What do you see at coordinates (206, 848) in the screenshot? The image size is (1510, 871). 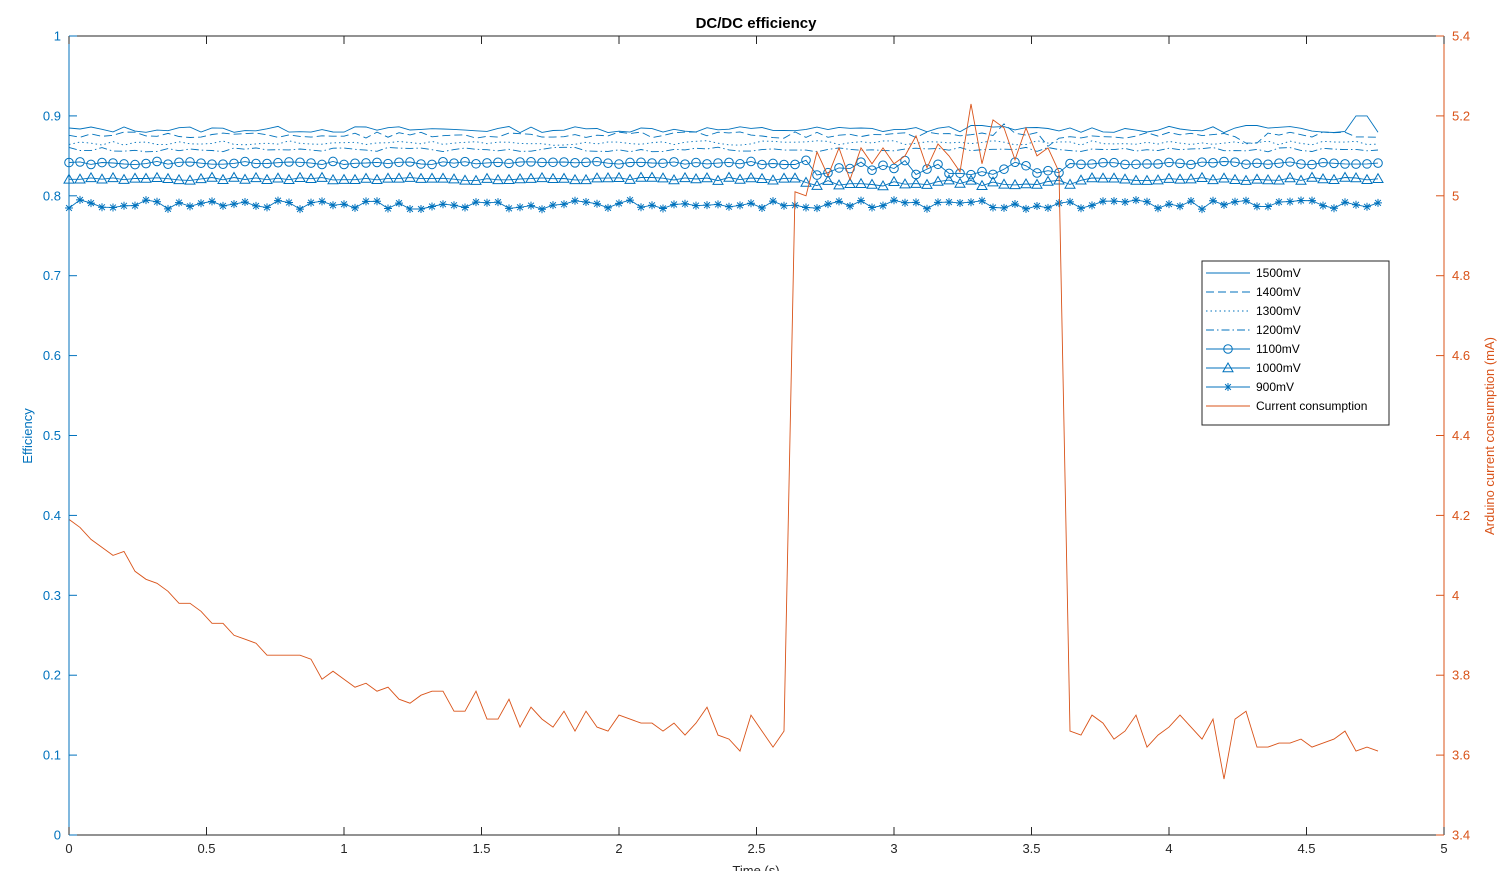 I see `x-tick-label: 0.5` at bounding box center [206, 848].